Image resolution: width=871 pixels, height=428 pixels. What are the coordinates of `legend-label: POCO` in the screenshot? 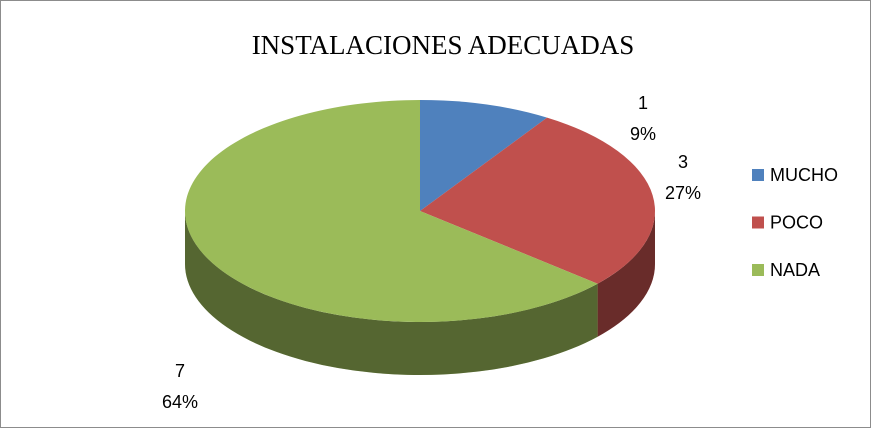 It's located at (796, 222).